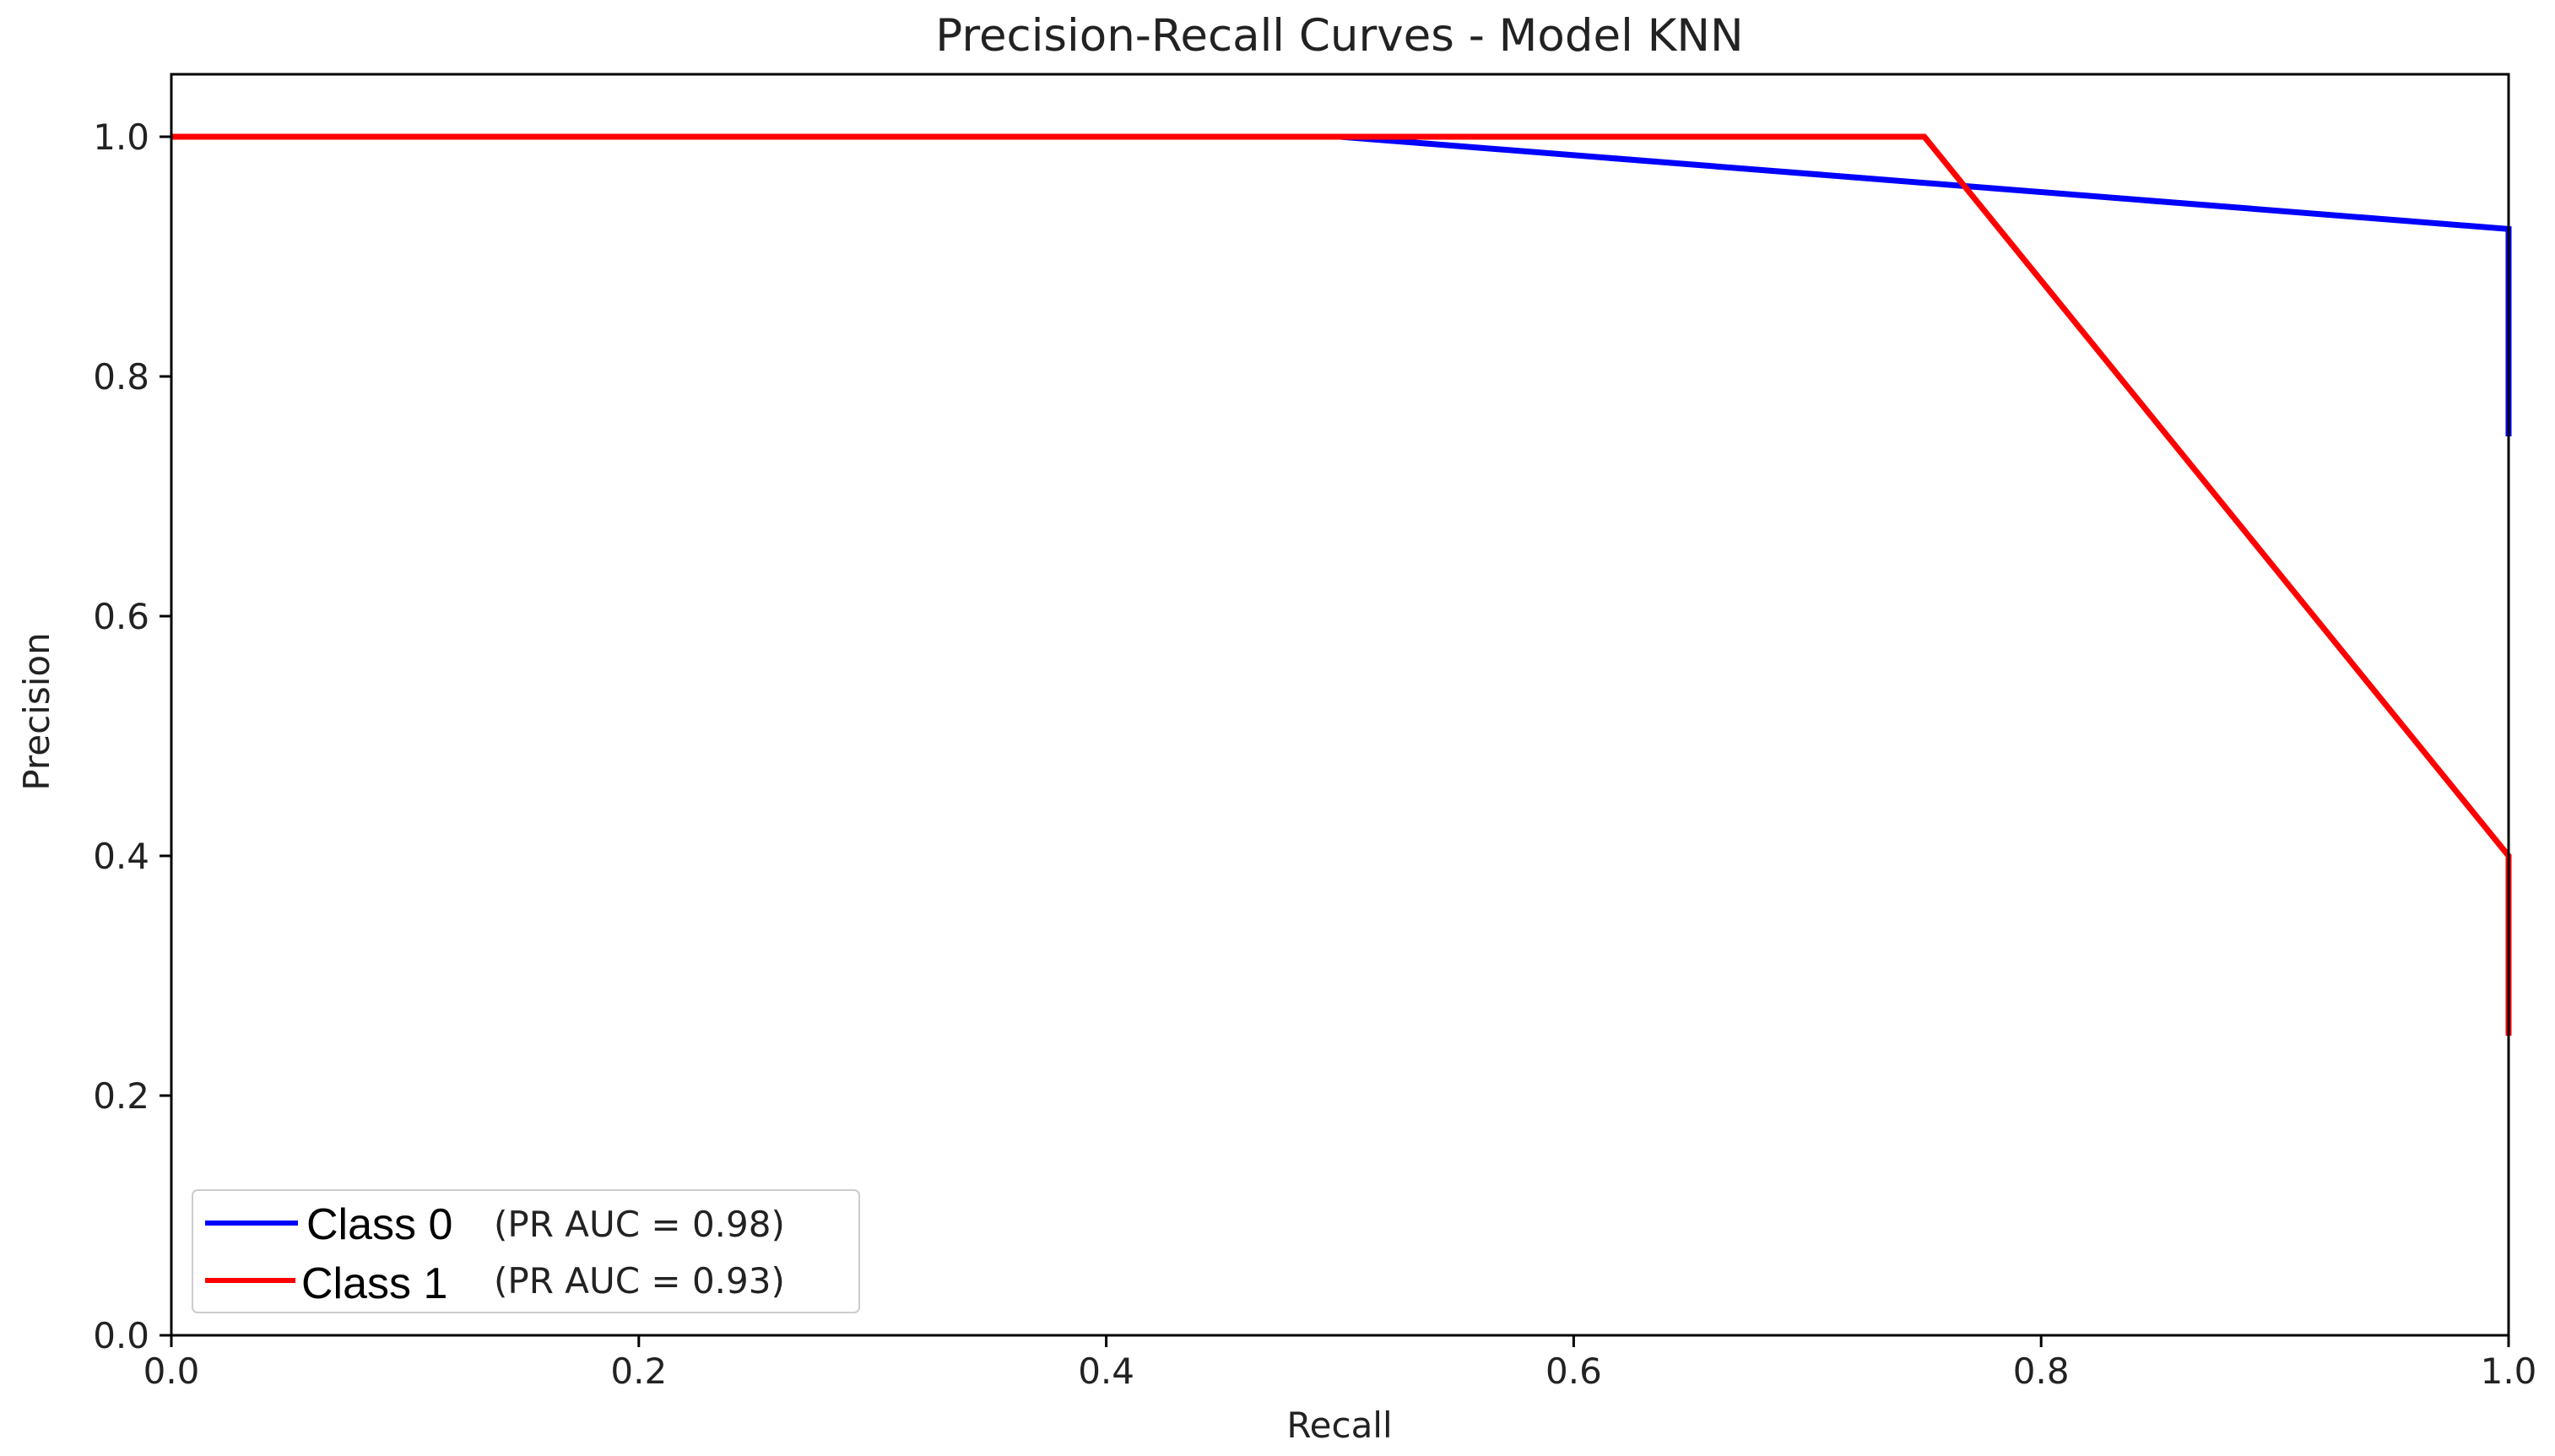 The image size is (2555, 1456). What do you see at coordinates (639, 1281) in the screenshot?
I see `legend-auc-class-1: (PR AUC = 0.93)` at bounding box center [639, 1281].